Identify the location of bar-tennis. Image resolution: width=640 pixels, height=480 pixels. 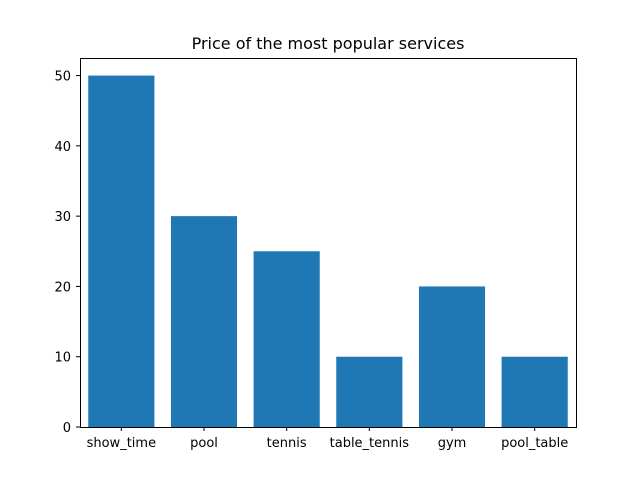
(286, 339).